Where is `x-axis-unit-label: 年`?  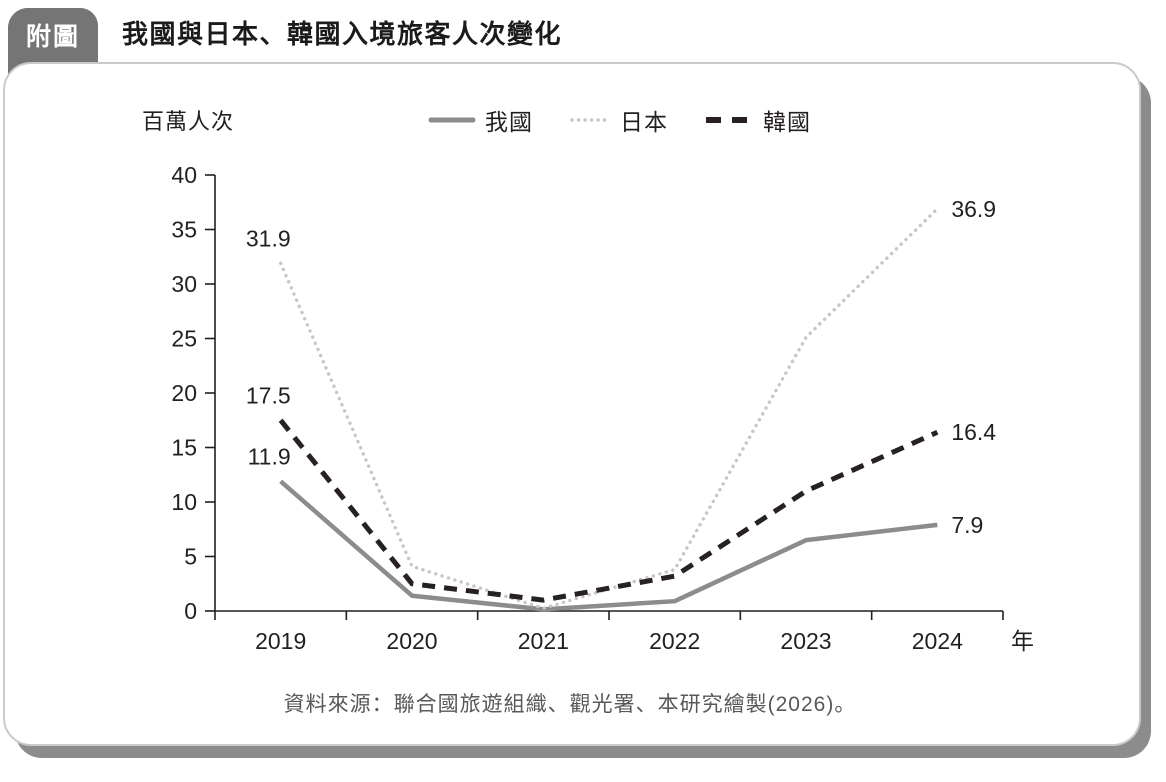 x-axis-unit-label: 年 is located at coordinates (1022, 641).